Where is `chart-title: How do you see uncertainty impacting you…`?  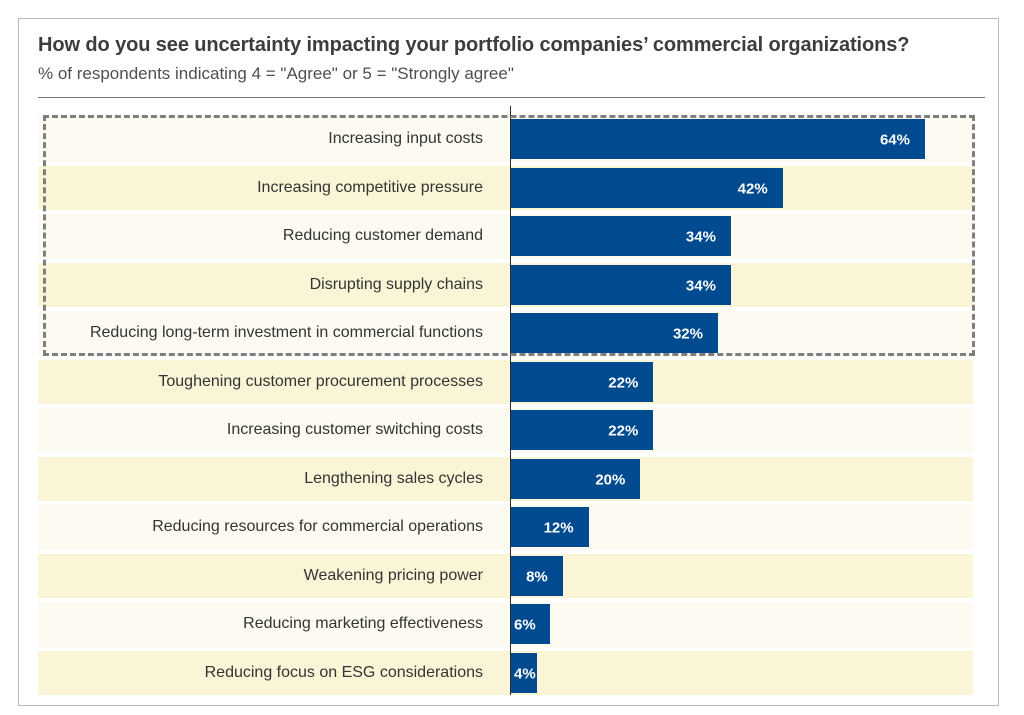 chart-title: How do you see uncertainty impacting you… is located at coordinates (474, 45).